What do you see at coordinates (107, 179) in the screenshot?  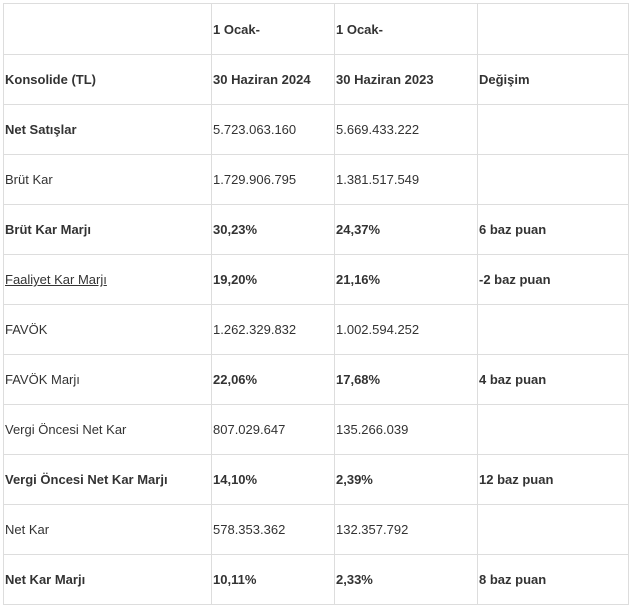 I see `row-label-cell: Brüt Kar` at bounding box center [107, 179].